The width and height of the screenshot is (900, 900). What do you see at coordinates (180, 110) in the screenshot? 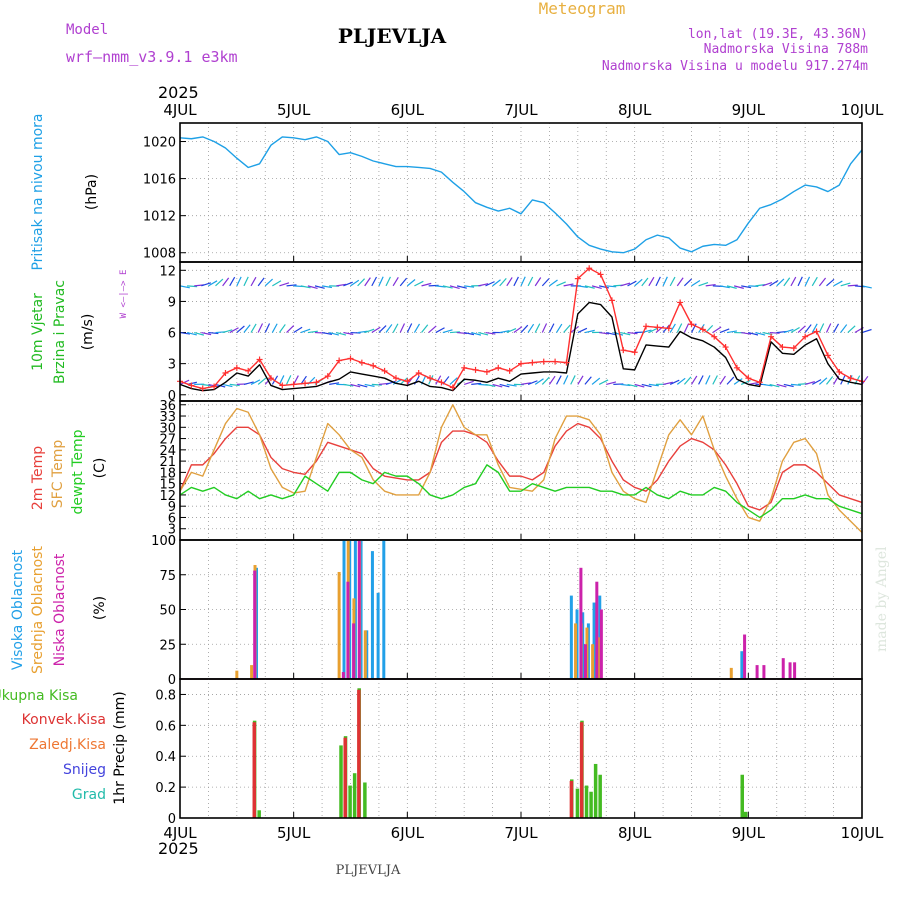
I see `time-label-top: 4JUL` at bounding box center [180, 110].